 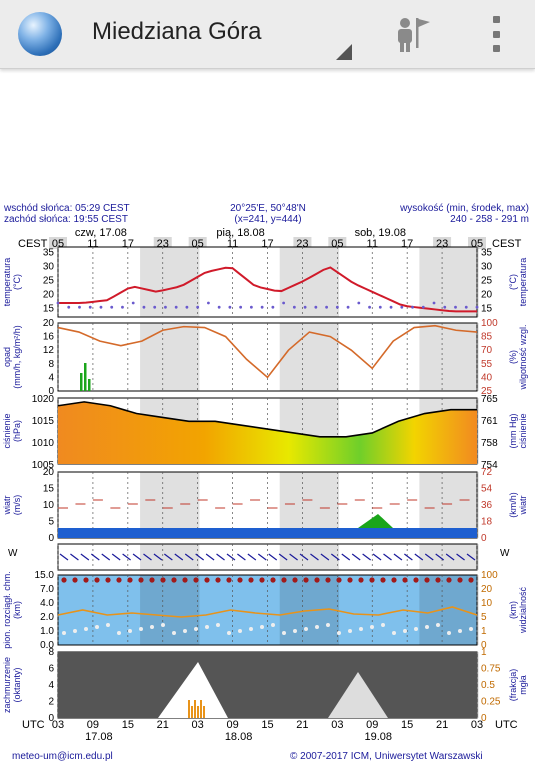 What do you see at coordinates (513, 282) in the screenshot?
I see `right-panel-label: (°C)` at bounding box center [513, 282].